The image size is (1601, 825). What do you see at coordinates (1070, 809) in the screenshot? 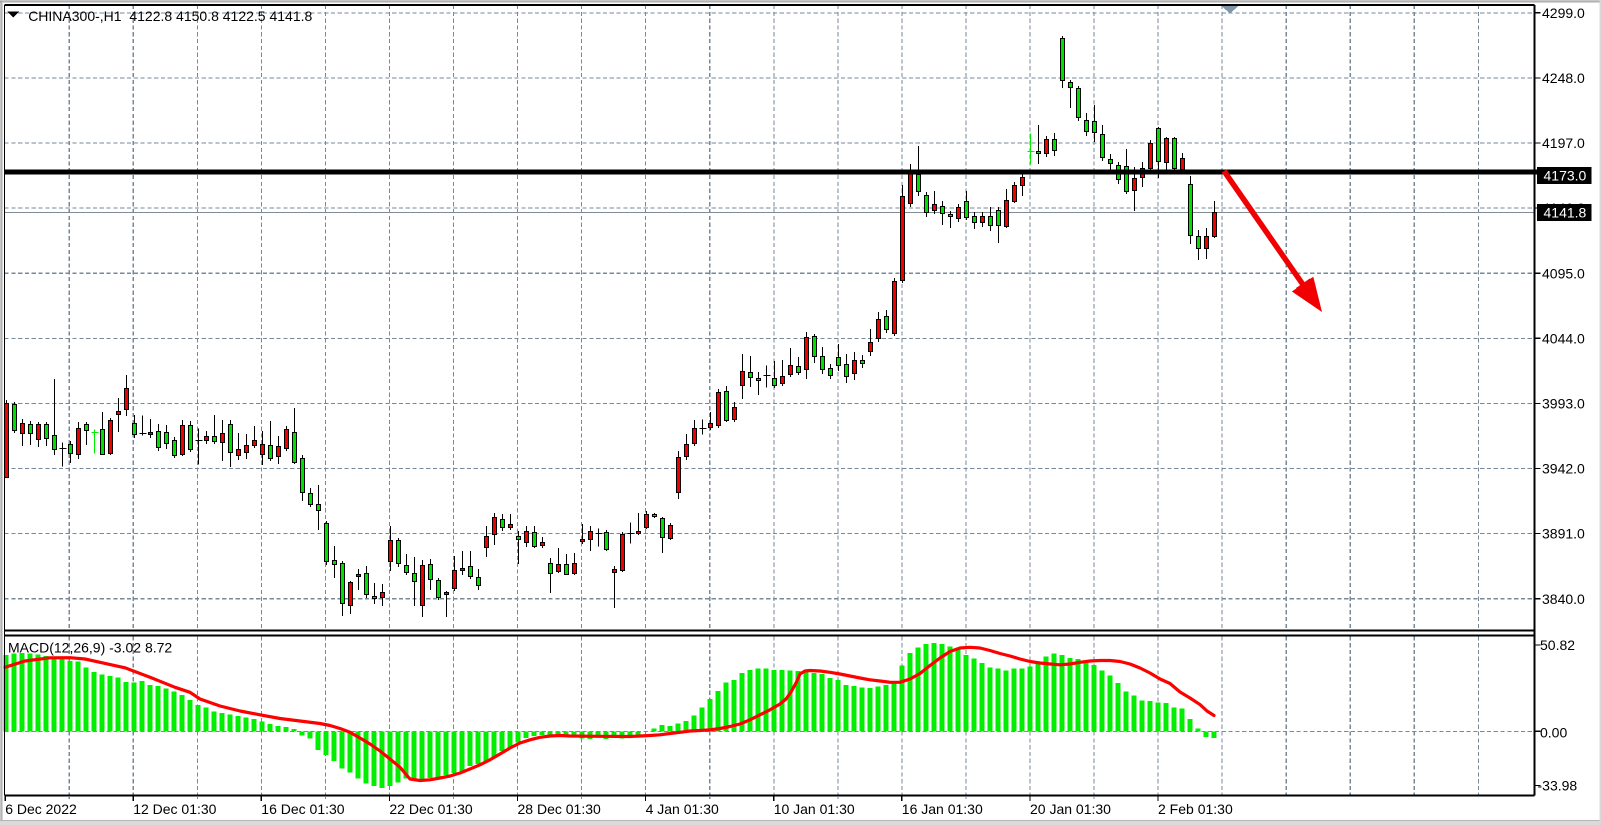
I see `svg-text: 20 Jan 01:30` at bounding box center [1070, 809].